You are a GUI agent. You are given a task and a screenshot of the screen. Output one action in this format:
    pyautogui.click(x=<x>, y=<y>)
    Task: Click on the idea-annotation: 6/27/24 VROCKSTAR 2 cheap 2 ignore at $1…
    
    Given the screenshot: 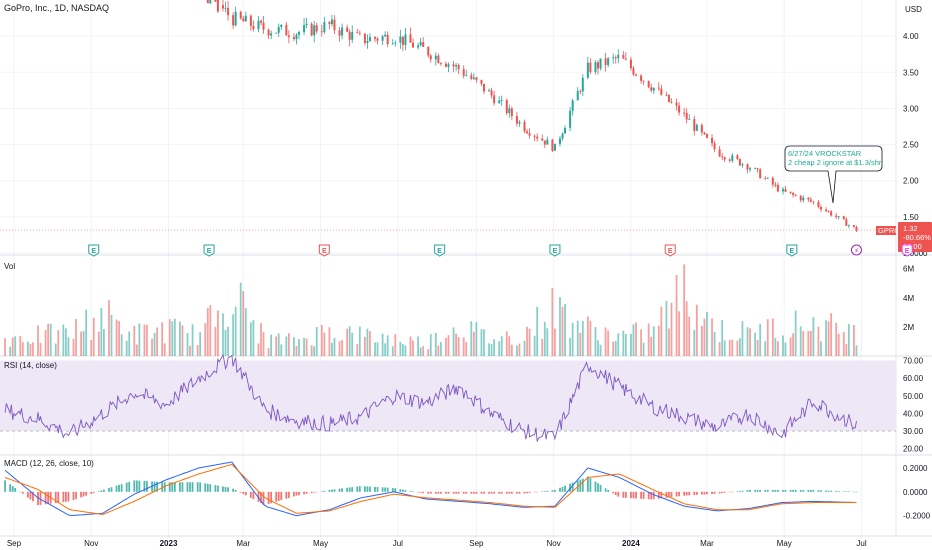 What is the action you would take?
    pyautogui.click(x=833, y=174)
    